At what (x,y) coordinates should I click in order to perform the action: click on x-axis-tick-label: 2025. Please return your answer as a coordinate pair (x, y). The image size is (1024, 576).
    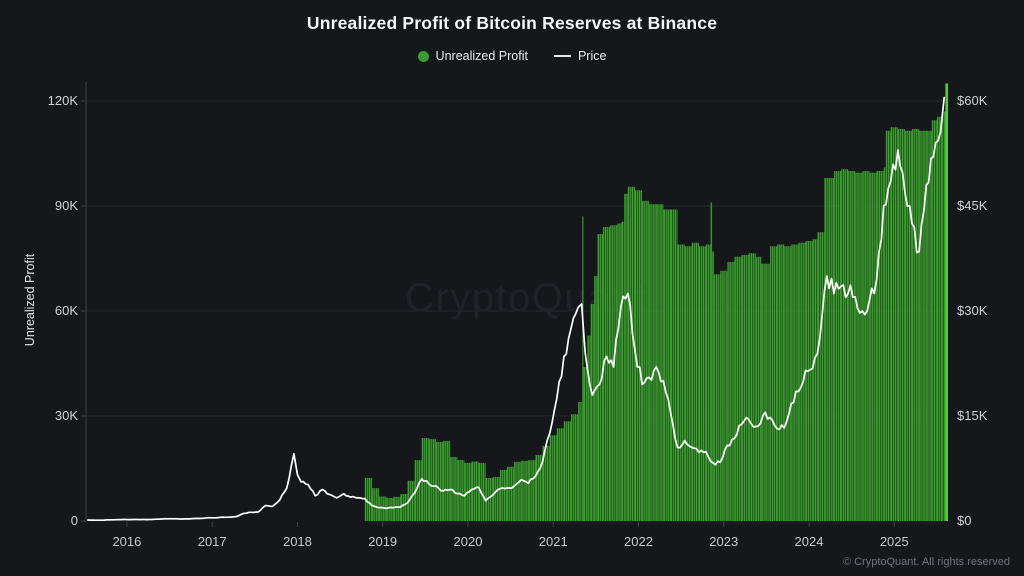
    Looking at the image, I should click on (894, 541).